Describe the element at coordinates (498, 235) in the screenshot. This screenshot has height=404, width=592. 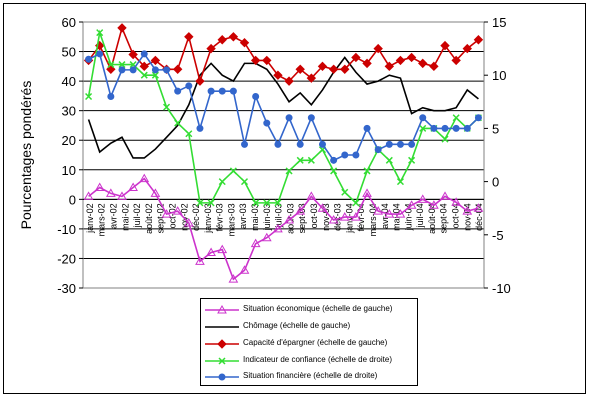
I see `right-tick-label: -5` at that location.